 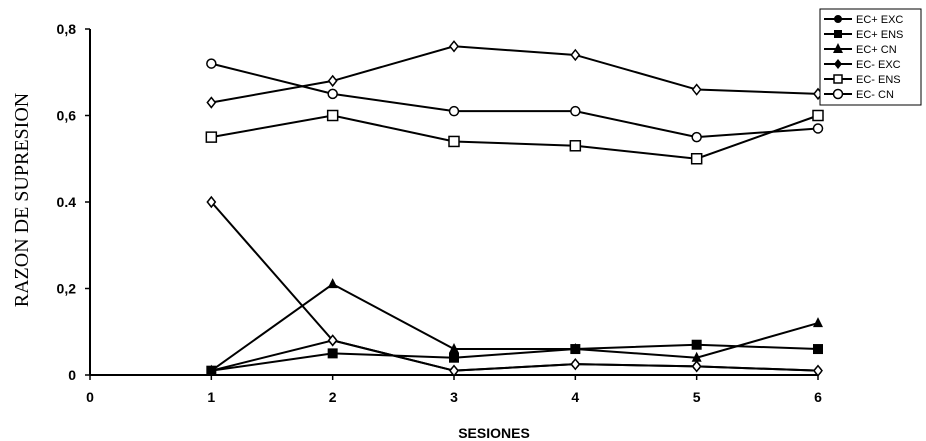 I want to click on x-tick-label: 0, so click(x=90, y=397).